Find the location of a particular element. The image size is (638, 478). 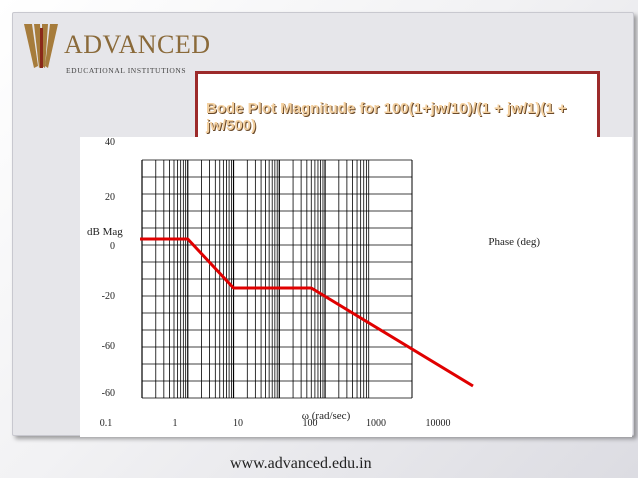

x-tick-label: 10 is located at coordinates (238, 423).